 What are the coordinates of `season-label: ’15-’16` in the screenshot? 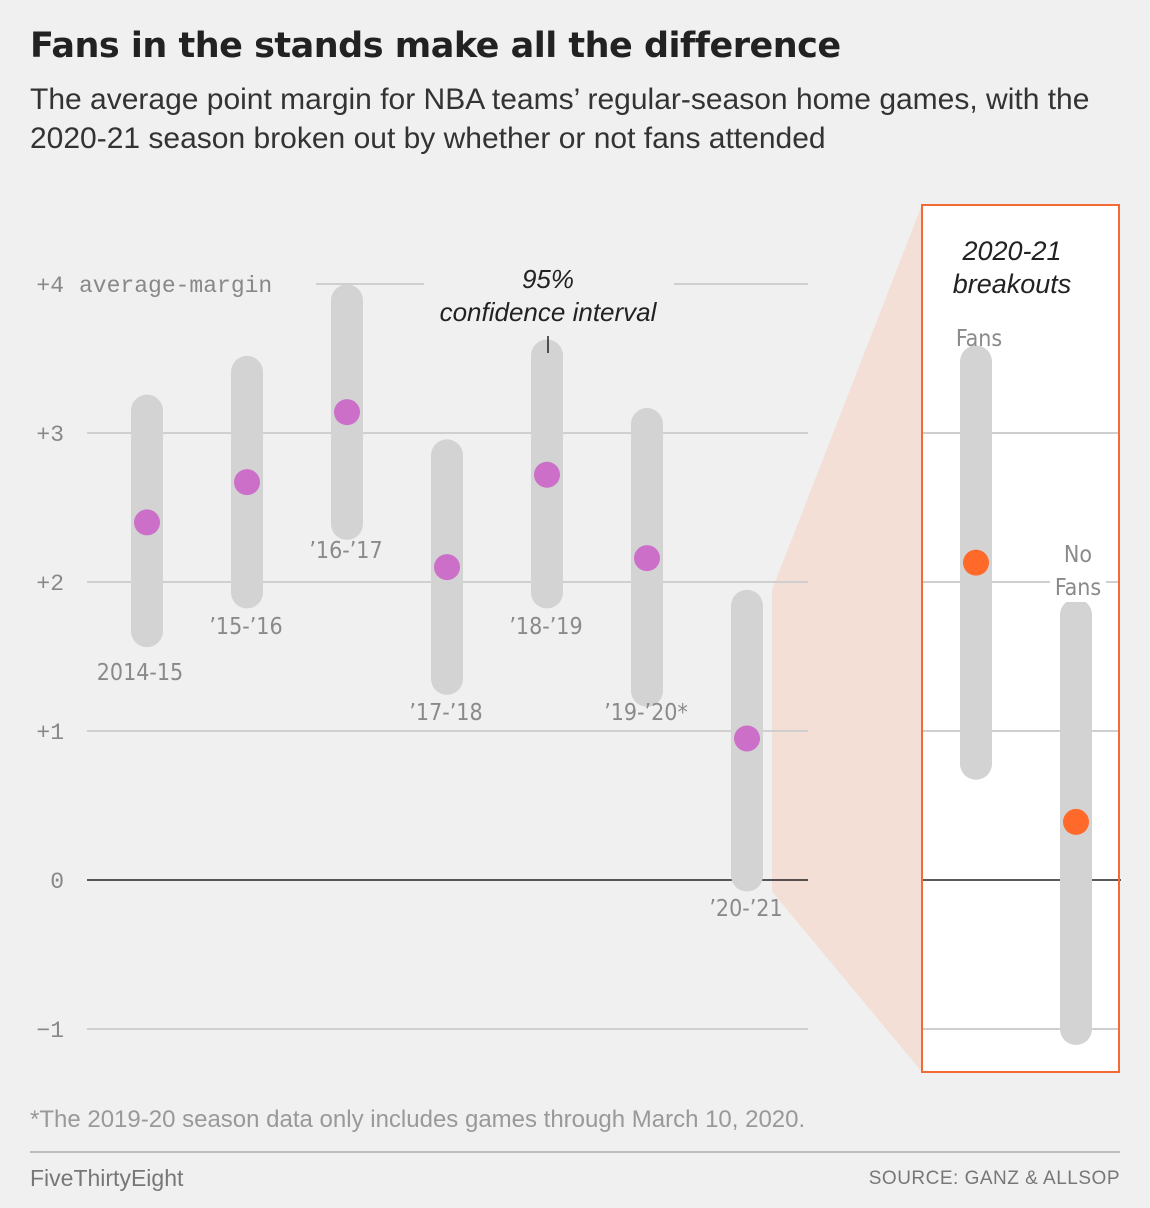 It's located at (245, 627).